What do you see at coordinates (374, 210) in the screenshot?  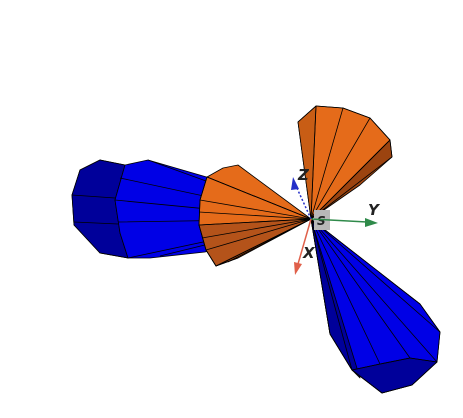 I see `y-axis-label: Y` at bounding box center [374, 210].